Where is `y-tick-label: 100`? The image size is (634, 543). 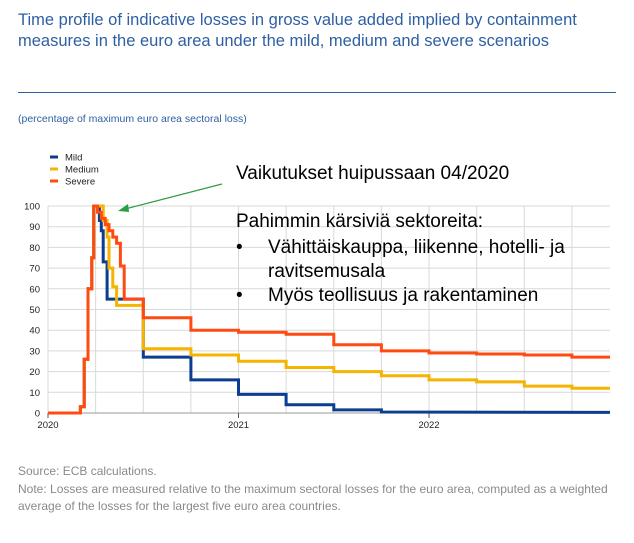 y-tick-label: 100 is located at coordinates (32, 207).